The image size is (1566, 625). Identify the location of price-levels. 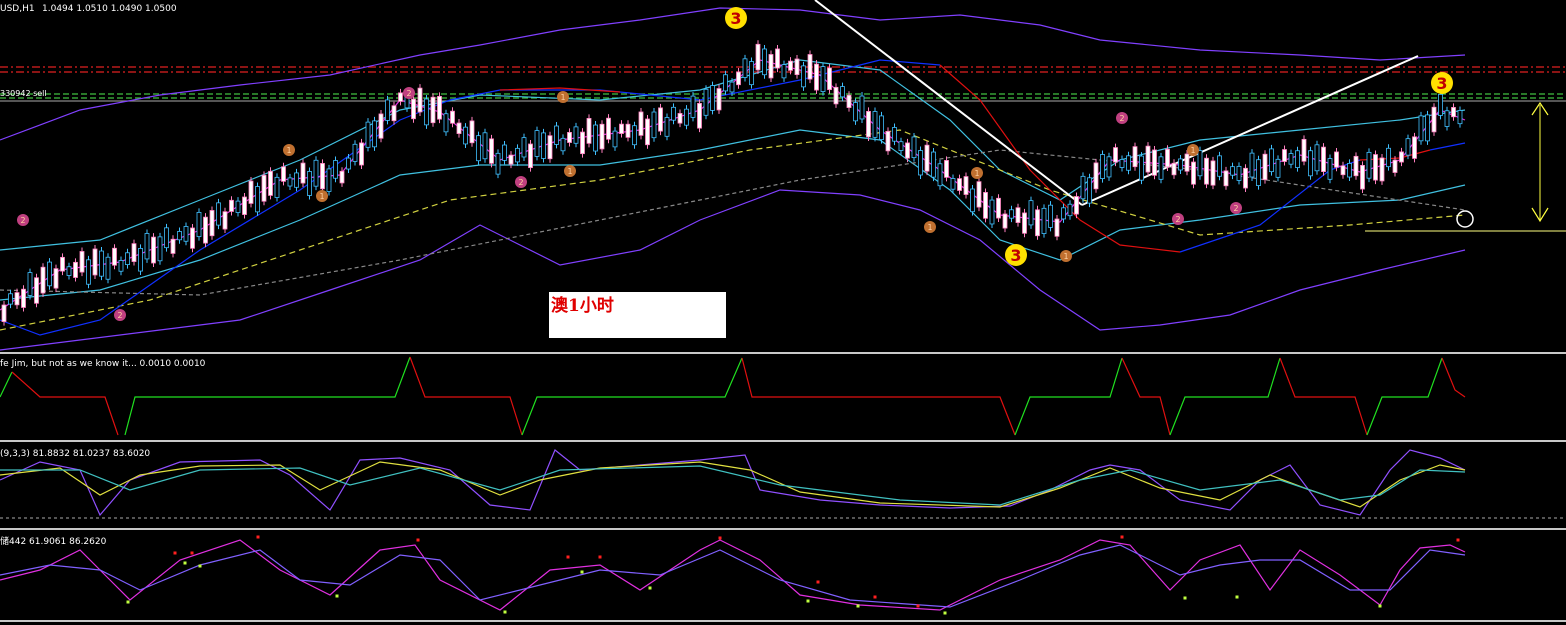
(783, 84).